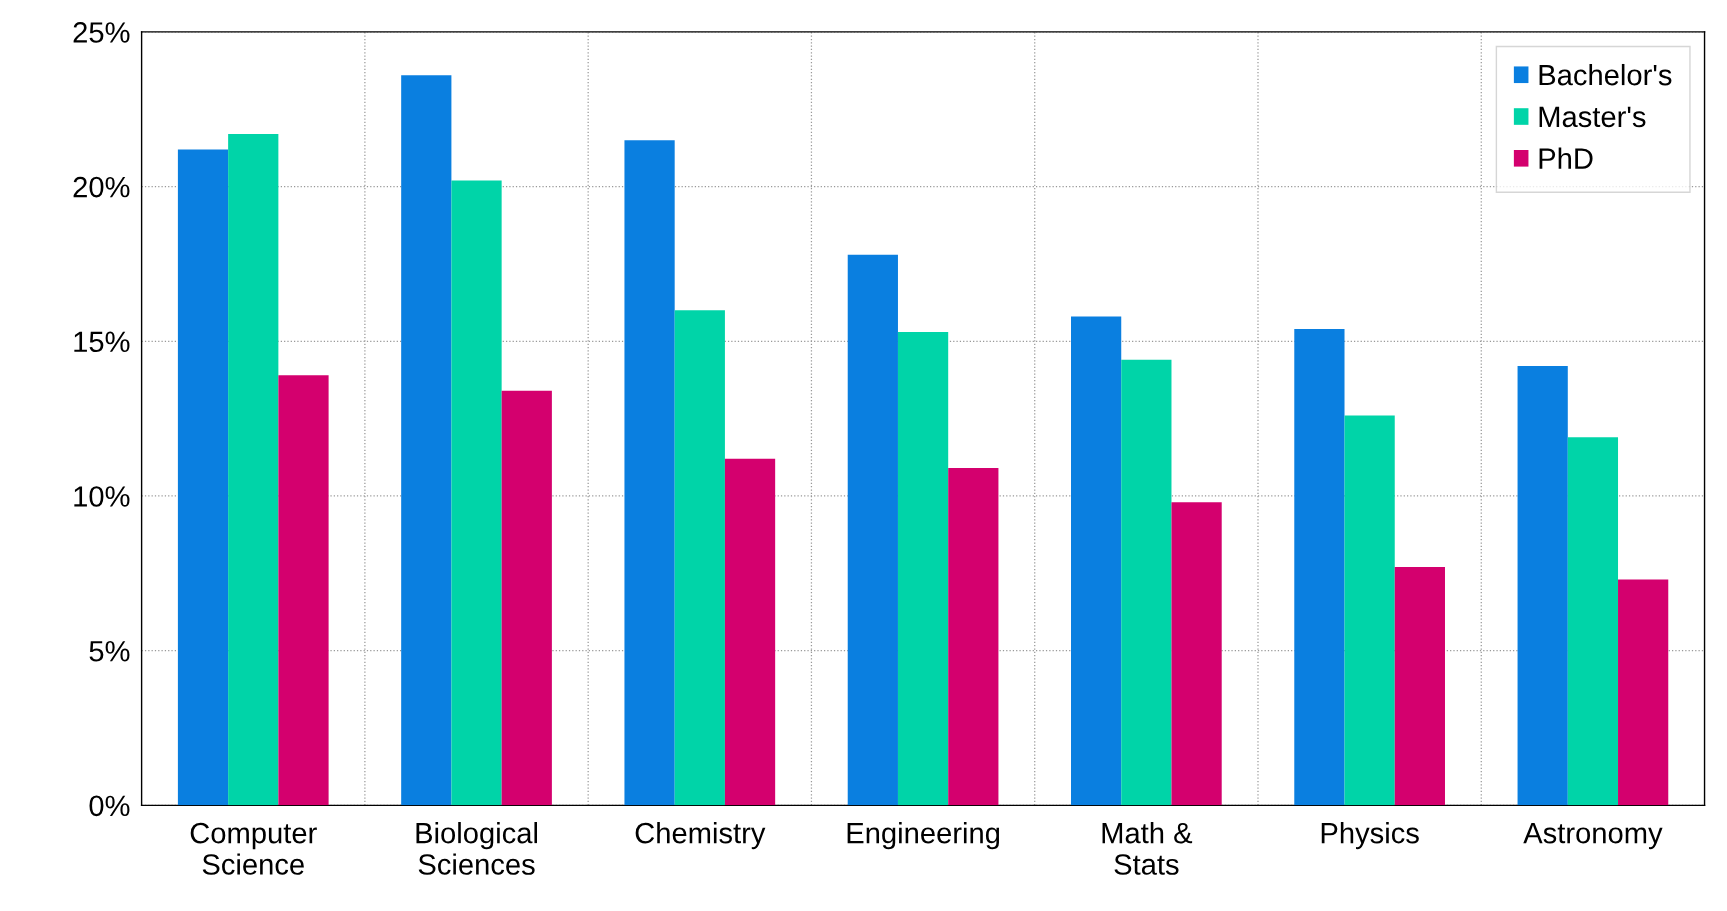 The height and width of the screenshot is (911, 1727). What do you see at coordinates (101, 32) in the screenshot?
I see `y-tick-label: 25%` at bounding box center [101, 32].